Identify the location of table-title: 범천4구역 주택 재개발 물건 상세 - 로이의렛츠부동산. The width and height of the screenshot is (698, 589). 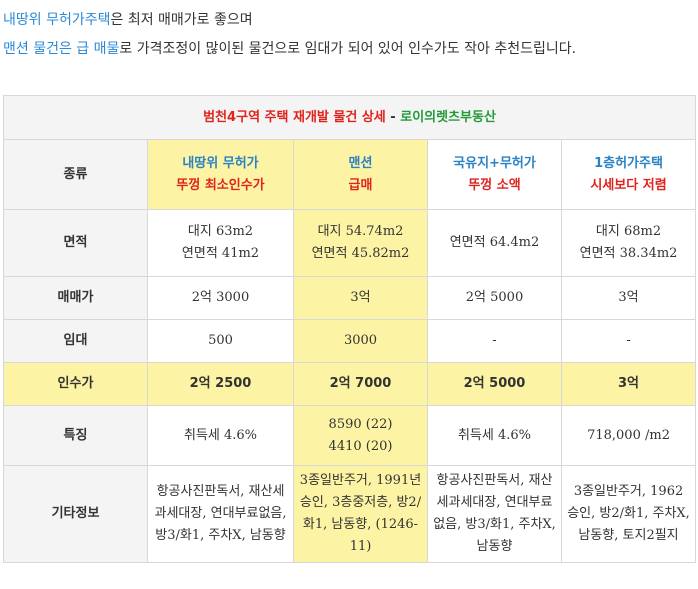
(349, 117).